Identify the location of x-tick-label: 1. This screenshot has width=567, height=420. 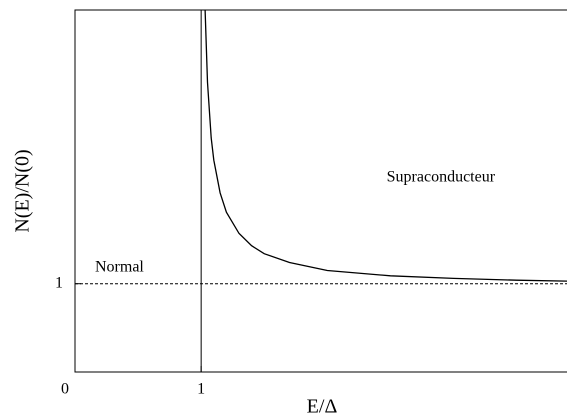
(201, 389).